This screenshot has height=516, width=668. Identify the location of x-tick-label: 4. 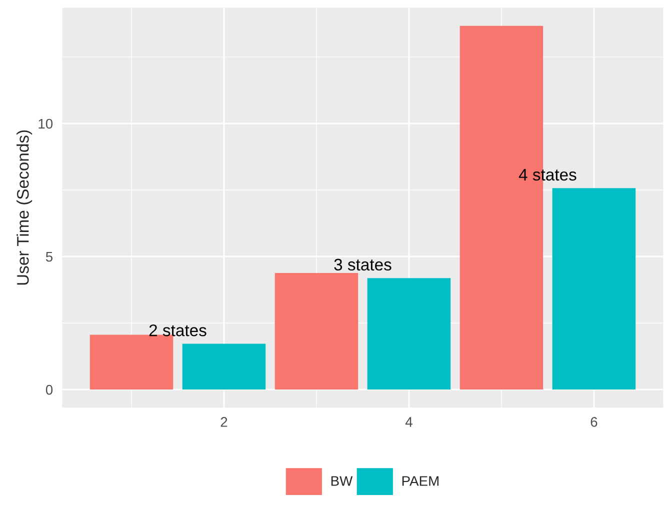
(408, 422).